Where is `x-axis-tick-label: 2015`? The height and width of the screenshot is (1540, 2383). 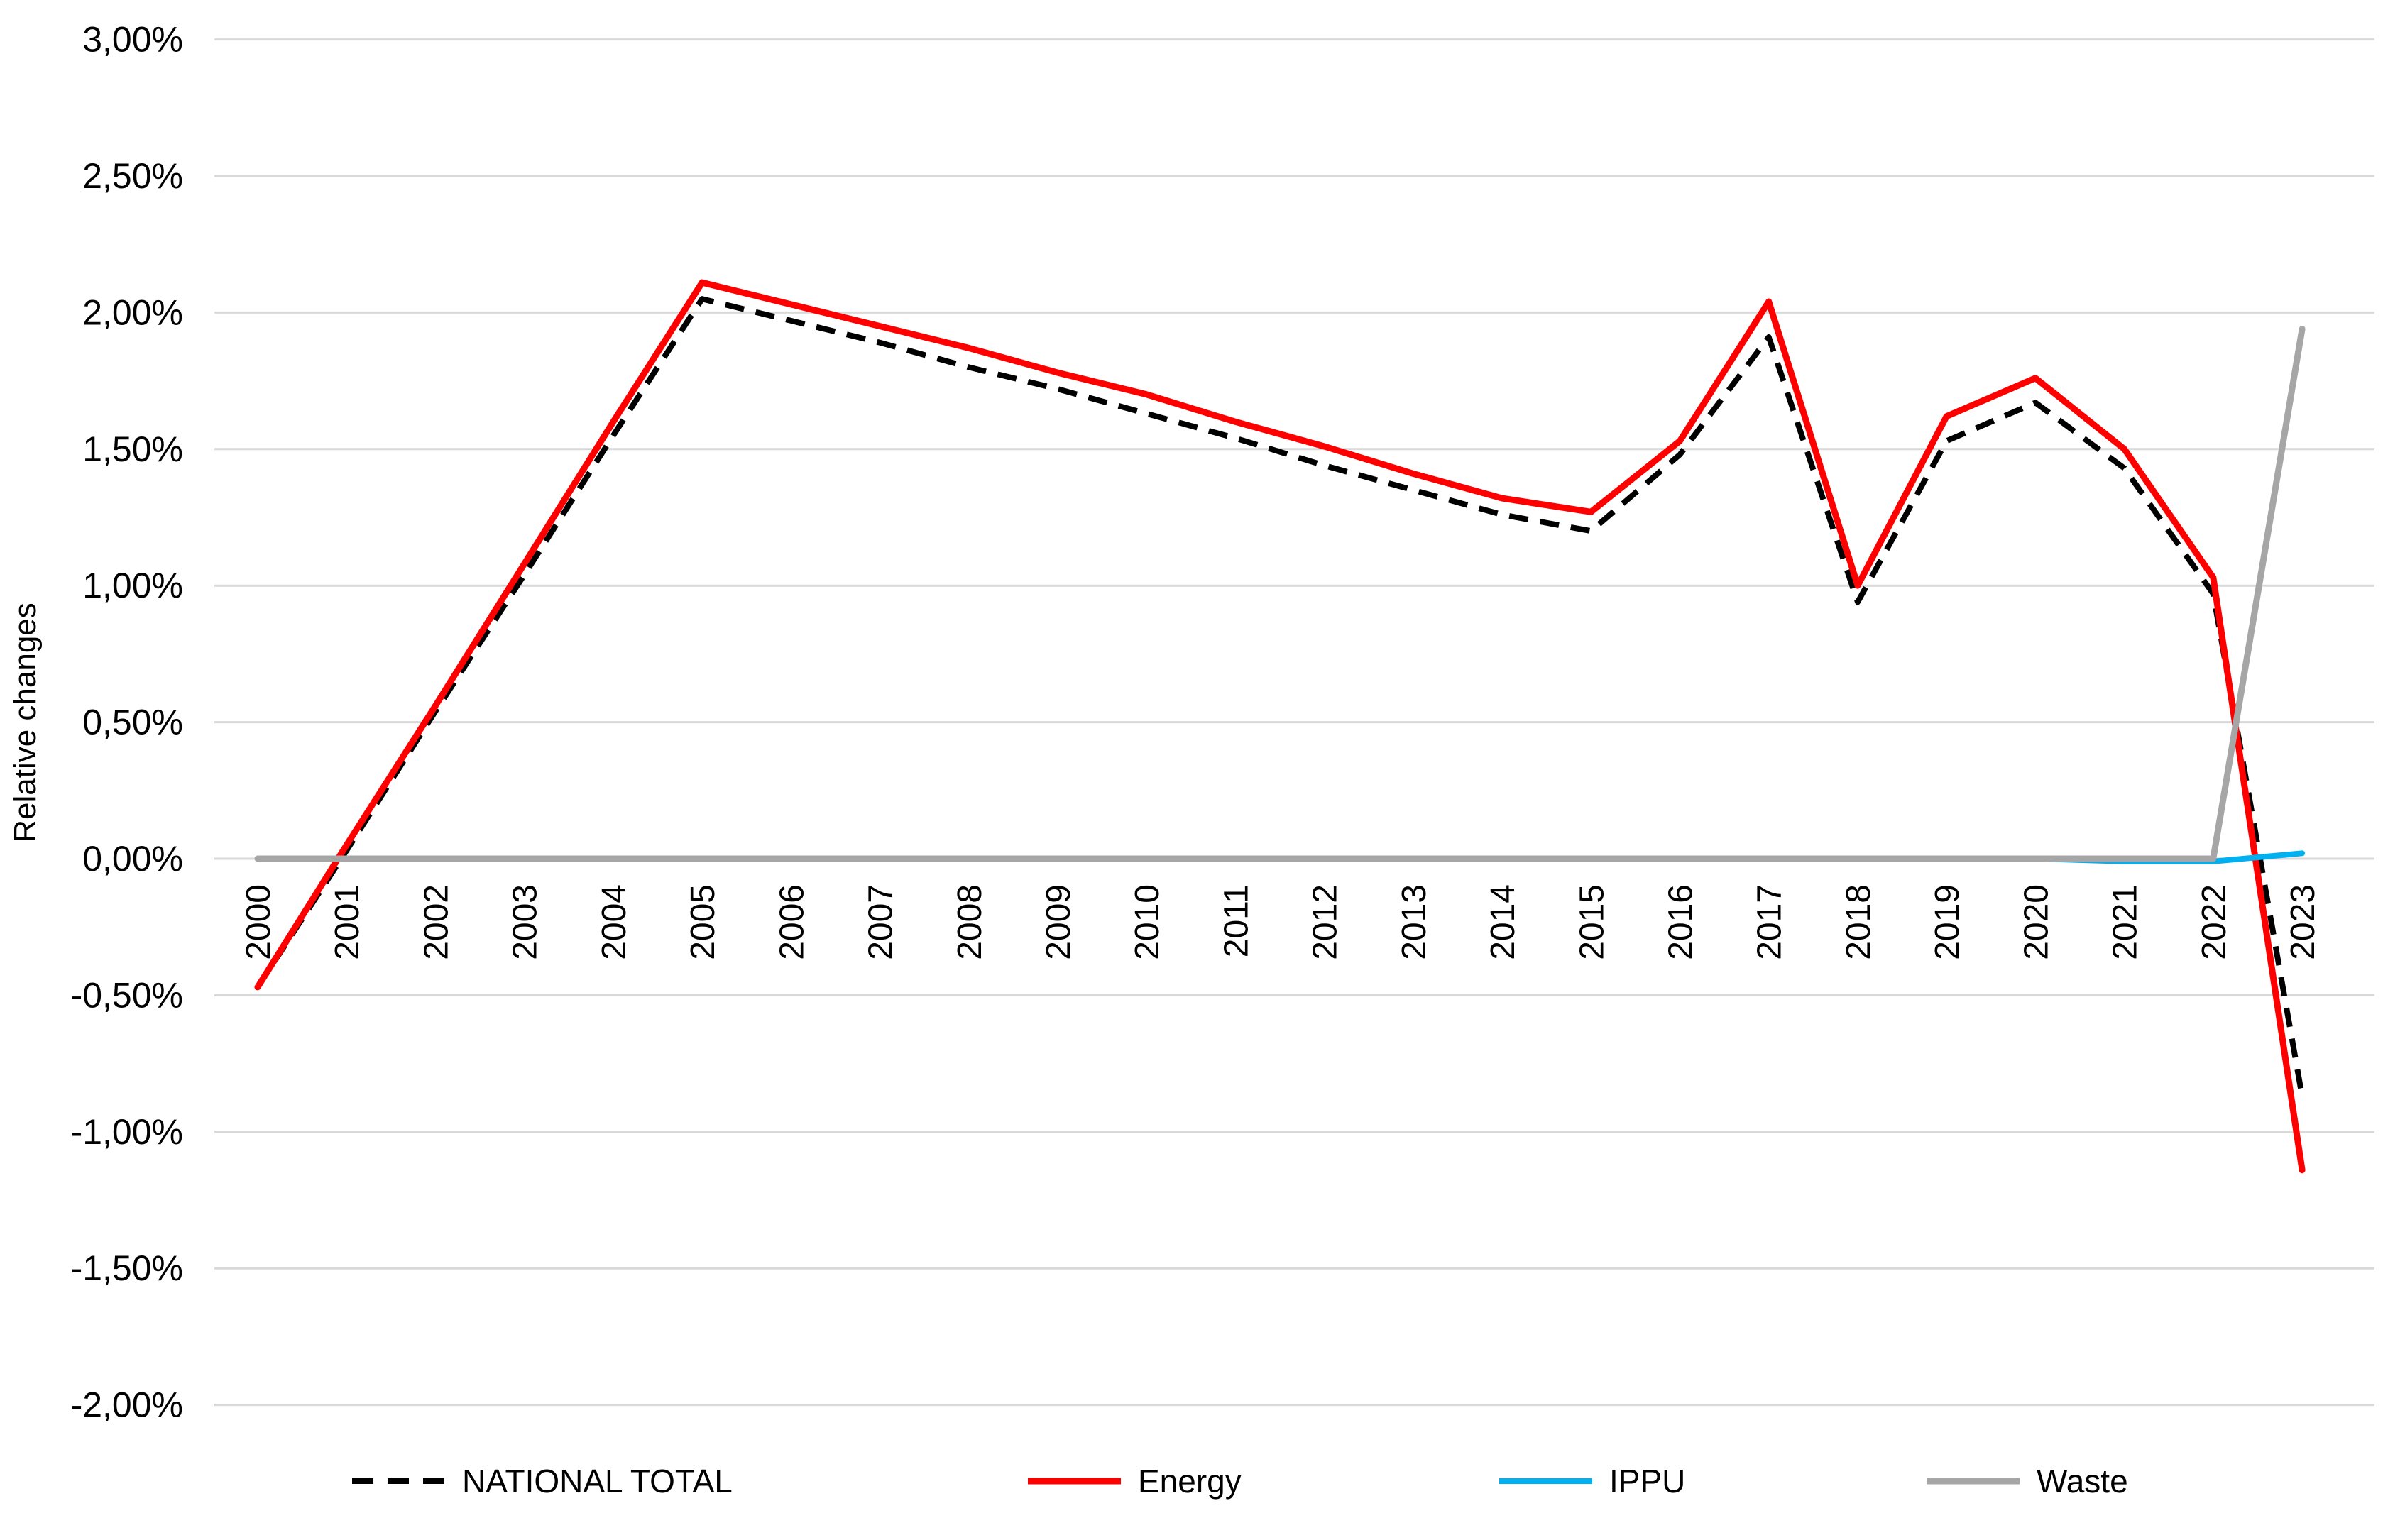
x-axis-tick-label: 2015 is located at coordinates (1592, 922).